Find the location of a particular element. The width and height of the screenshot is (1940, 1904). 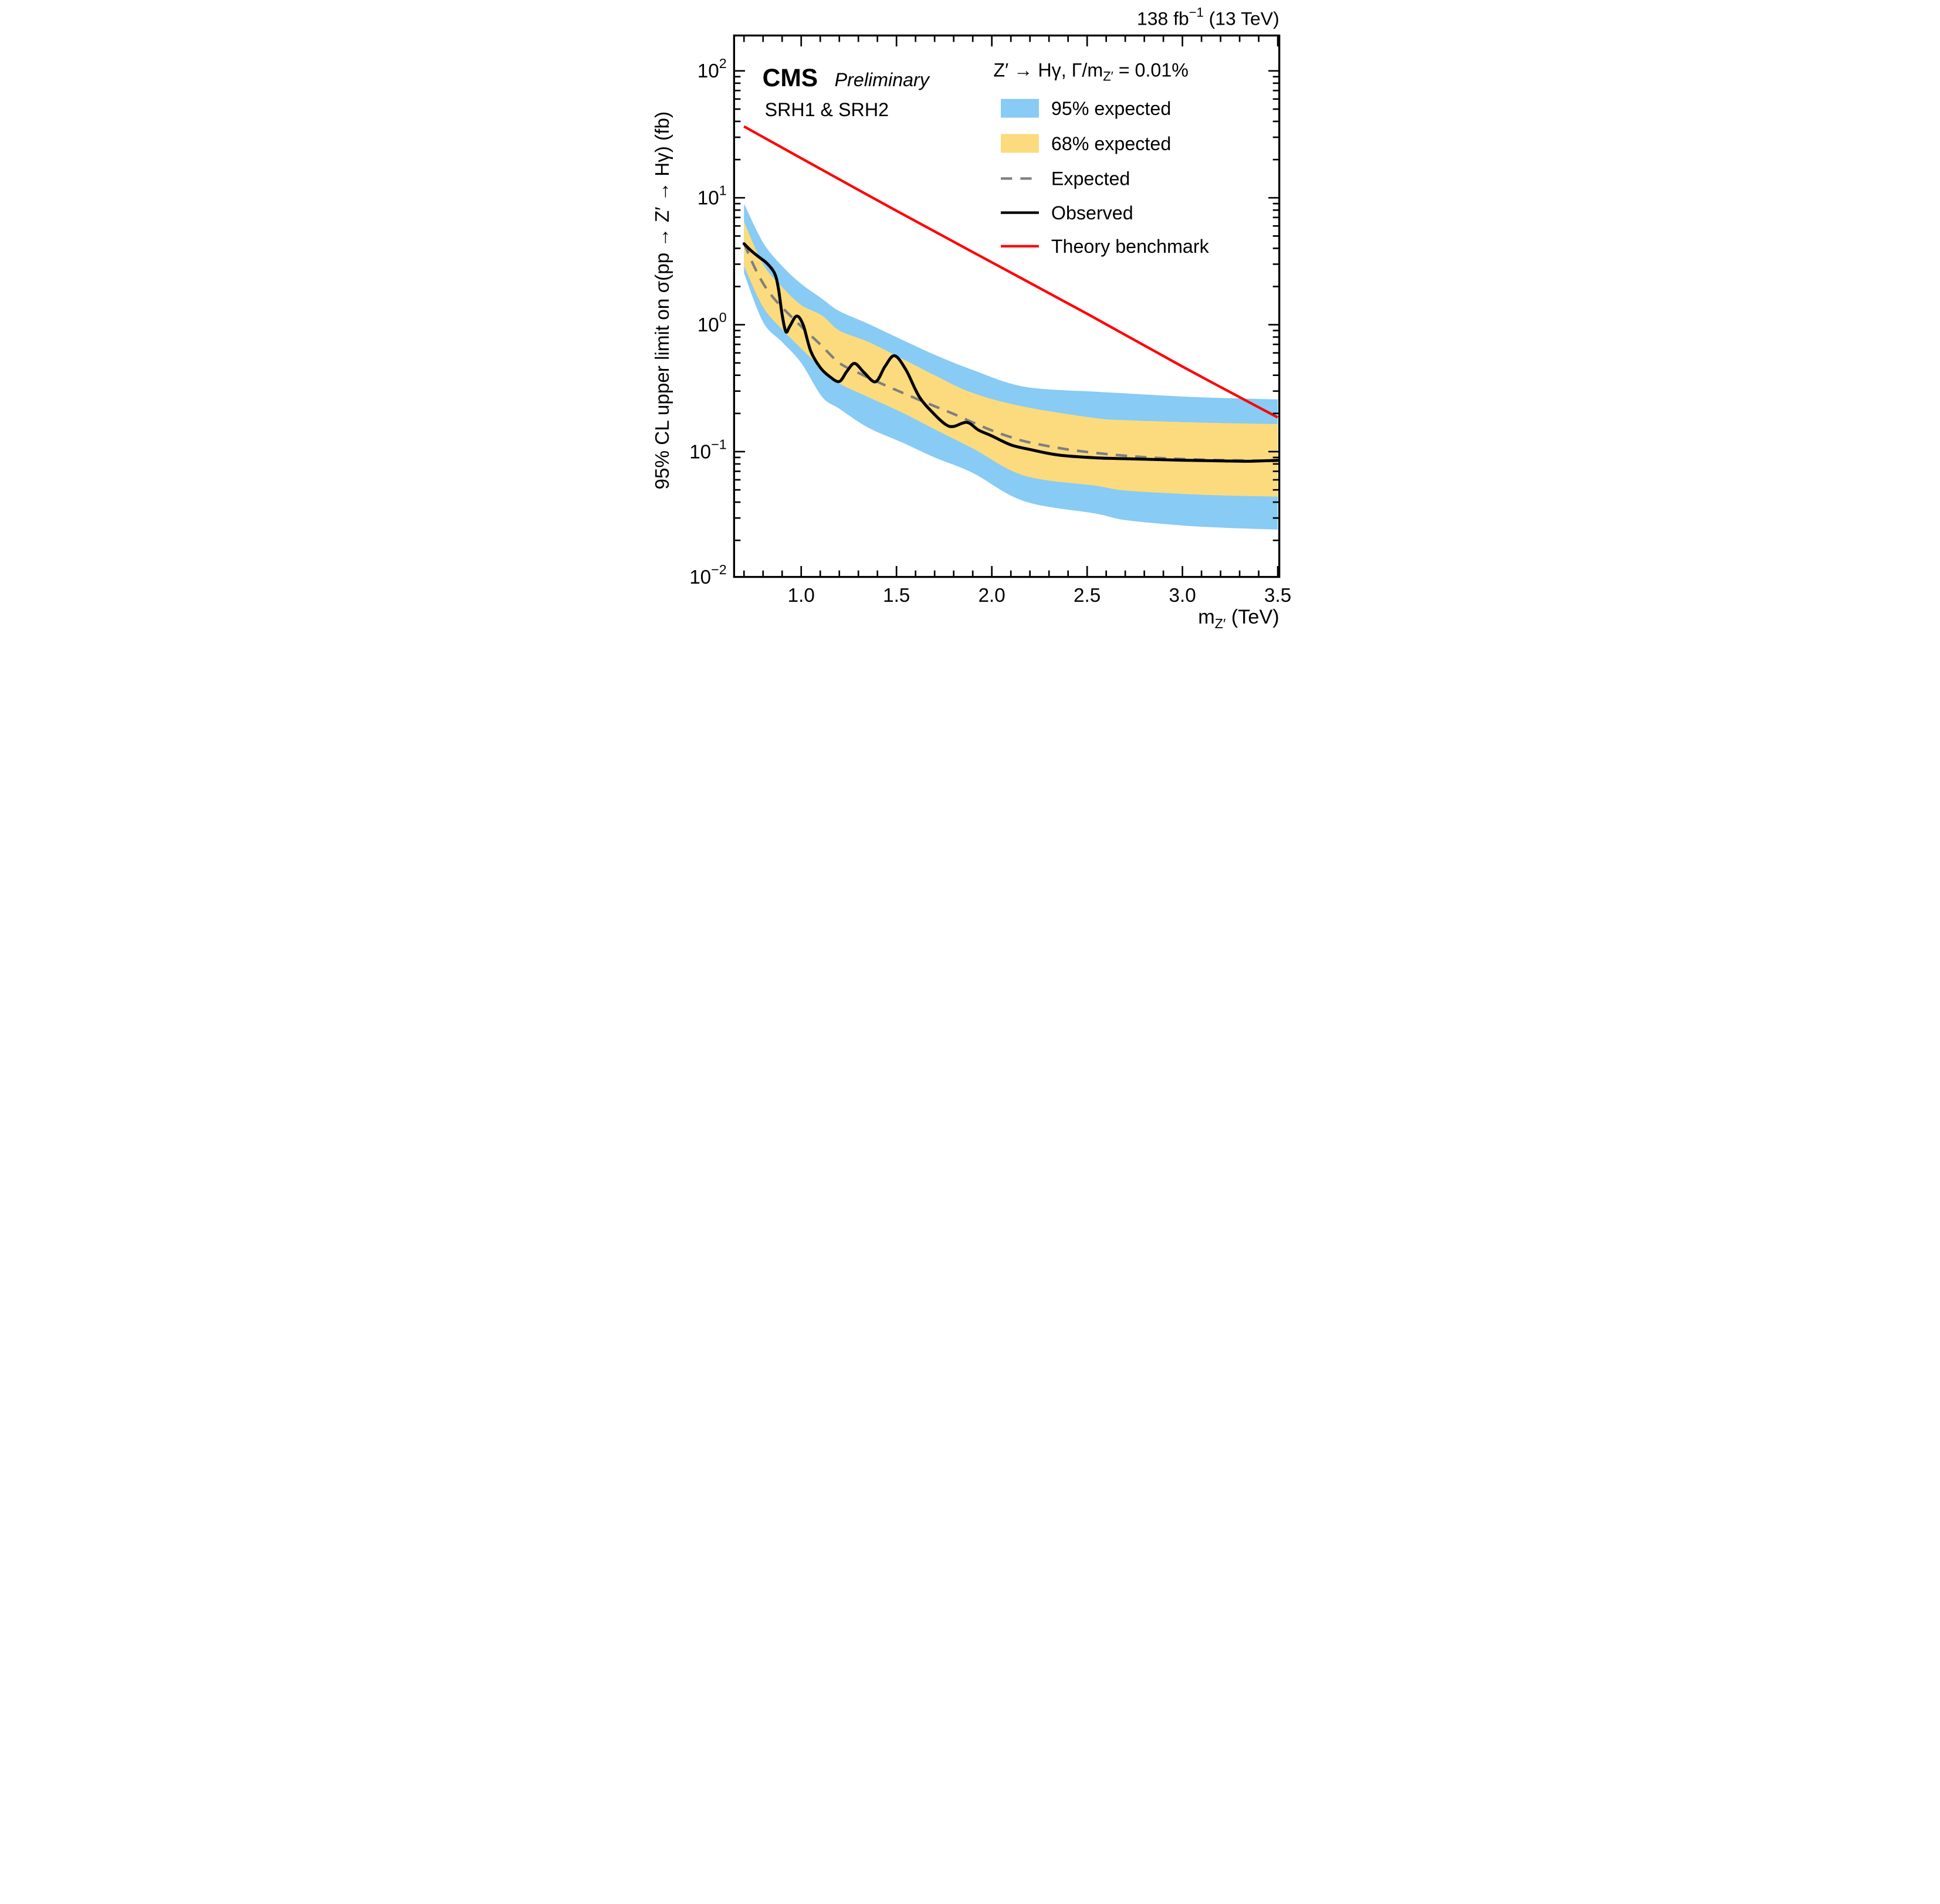

legend-label-95-expected: 95% expected is located at coordinates (1110, 108).